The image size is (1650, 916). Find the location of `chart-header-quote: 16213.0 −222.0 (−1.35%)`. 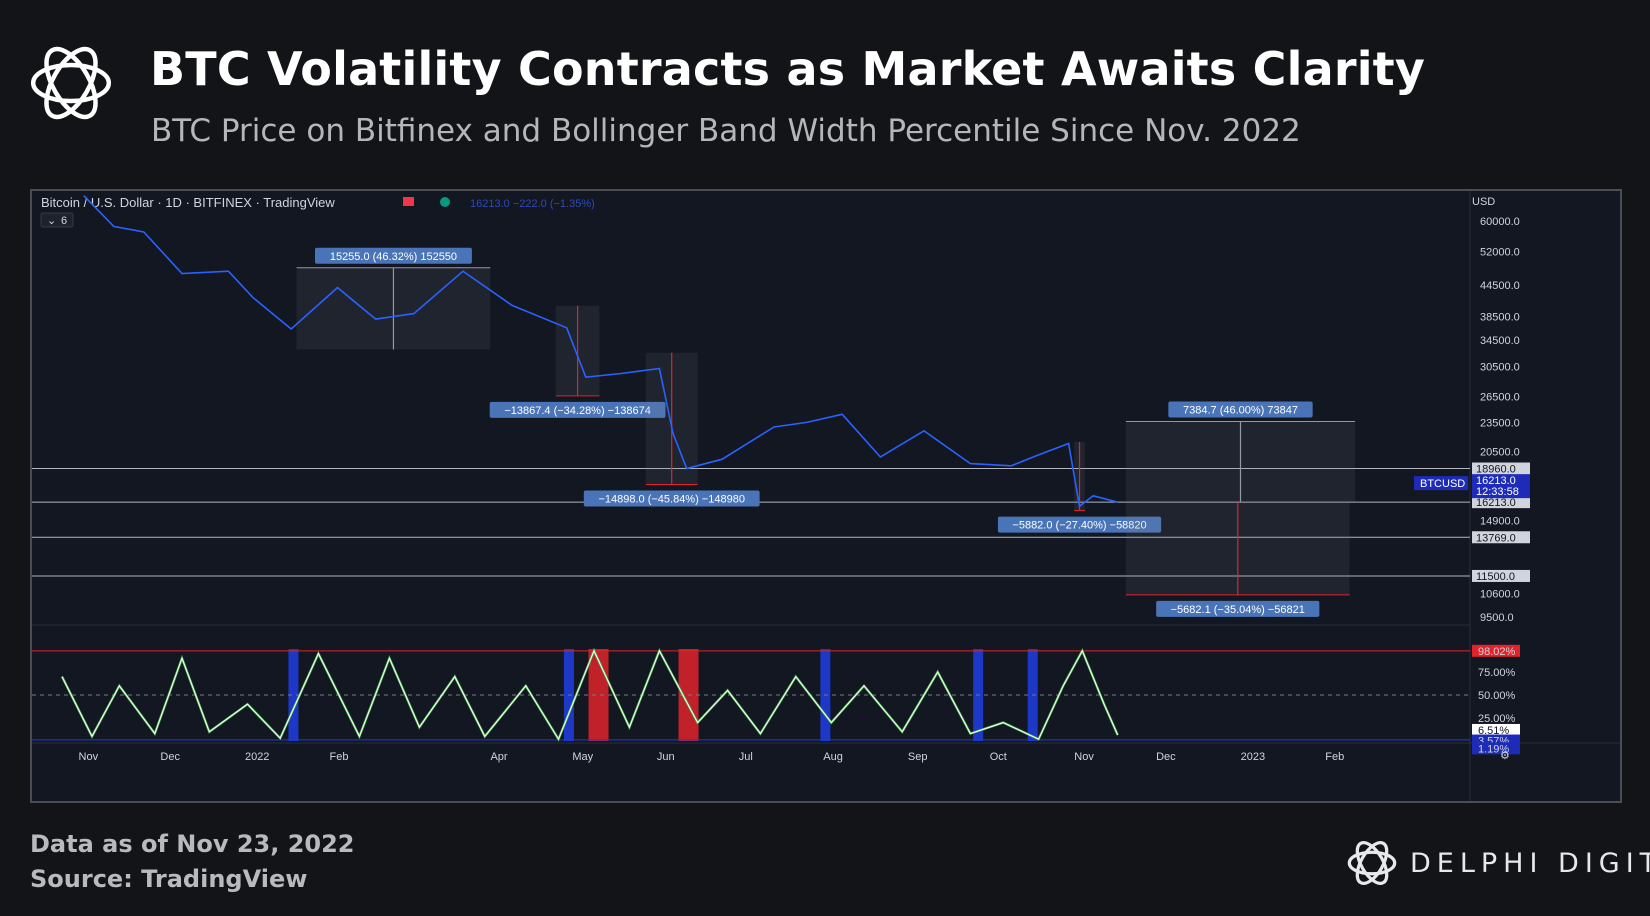

chart-header-quote: 16213.0 −222.0 (−1.35%) is located at coordinates (532, 204).